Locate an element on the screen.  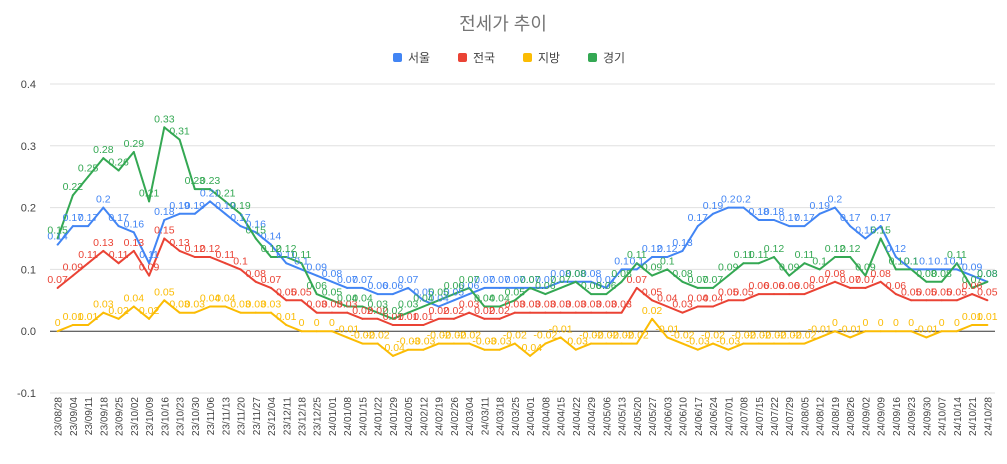
data-label: 0.14 is located at coordinates (57, 237).